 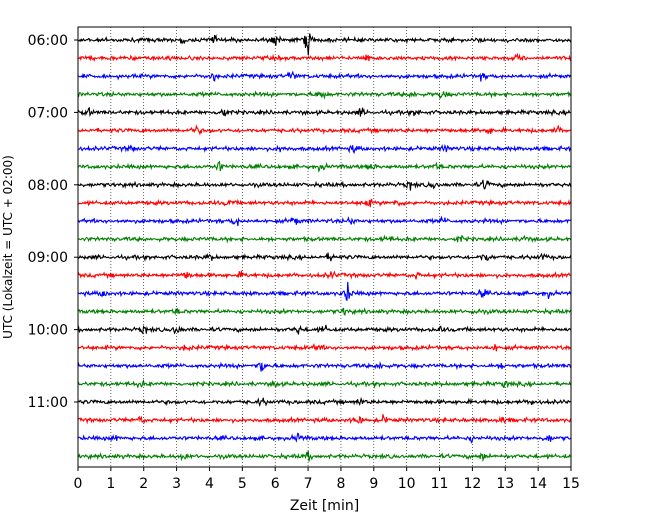 I want to click on x-tick-label: 12, so click(x=472, y=484).